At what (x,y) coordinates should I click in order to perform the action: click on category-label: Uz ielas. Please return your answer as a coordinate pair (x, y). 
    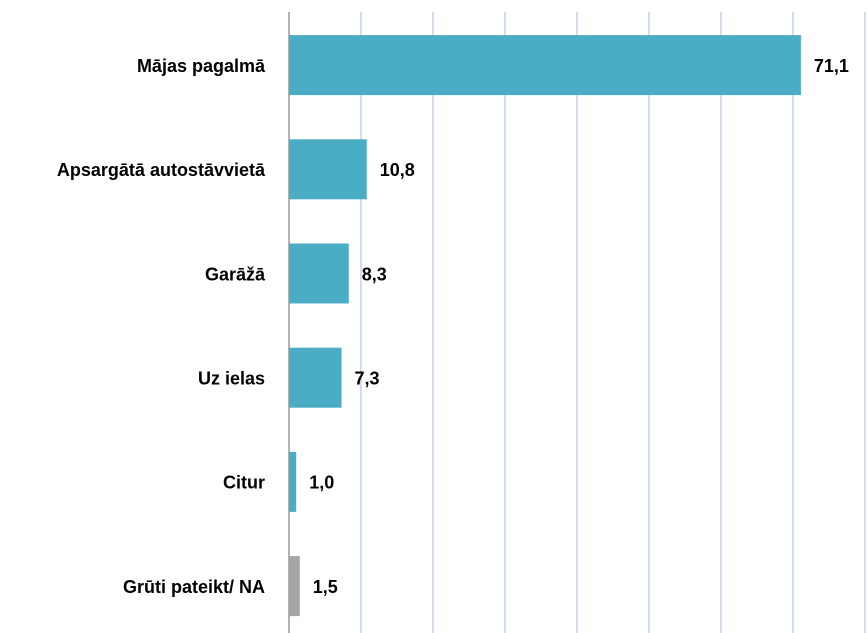
    Looking at the image, I should click on (231, 378).